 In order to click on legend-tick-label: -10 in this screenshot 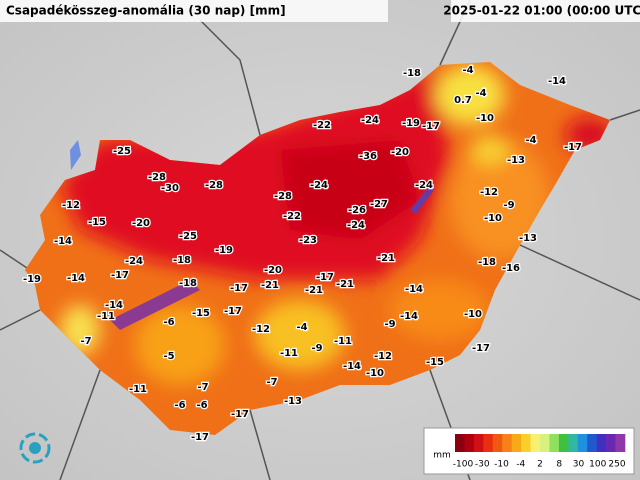, I will do `click(501, 465)`.